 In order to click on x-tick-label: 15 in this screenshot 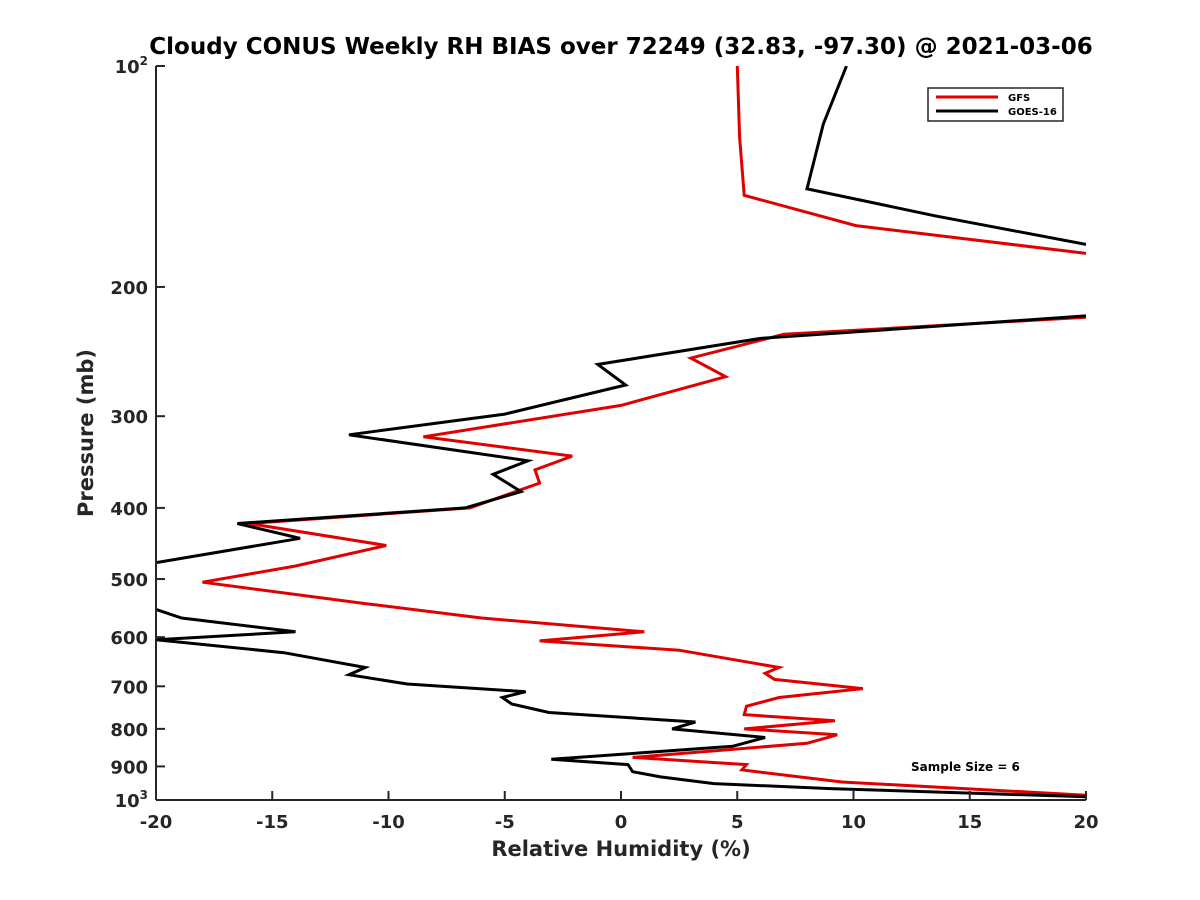, I will do `click(969, 822)`.